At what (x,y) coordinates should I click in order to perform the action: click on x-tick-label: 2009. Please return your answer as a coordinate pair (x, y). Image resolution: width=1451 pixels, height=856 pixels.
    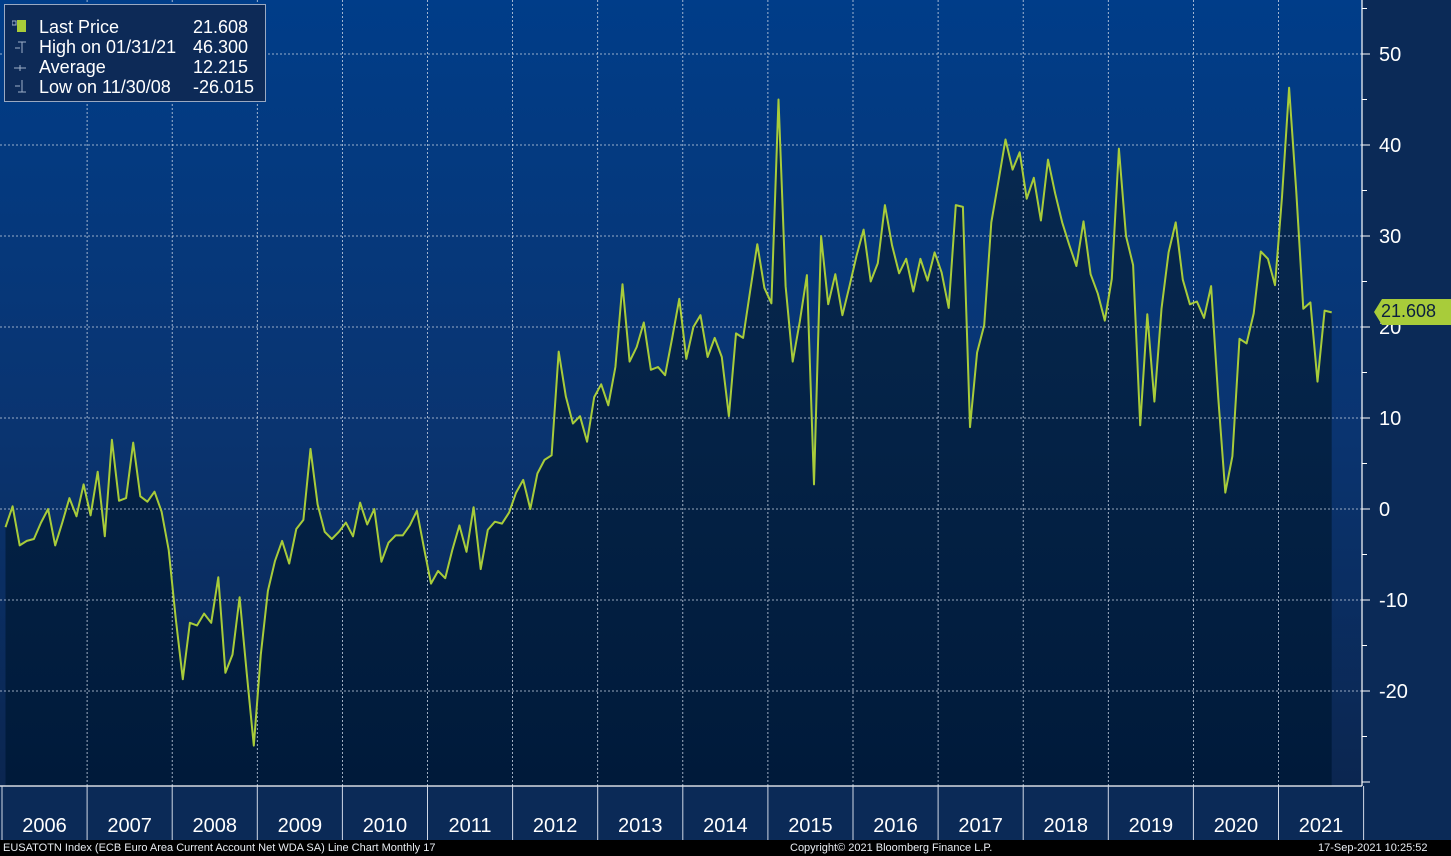
    Looking at the image, I should click on (300, 826).